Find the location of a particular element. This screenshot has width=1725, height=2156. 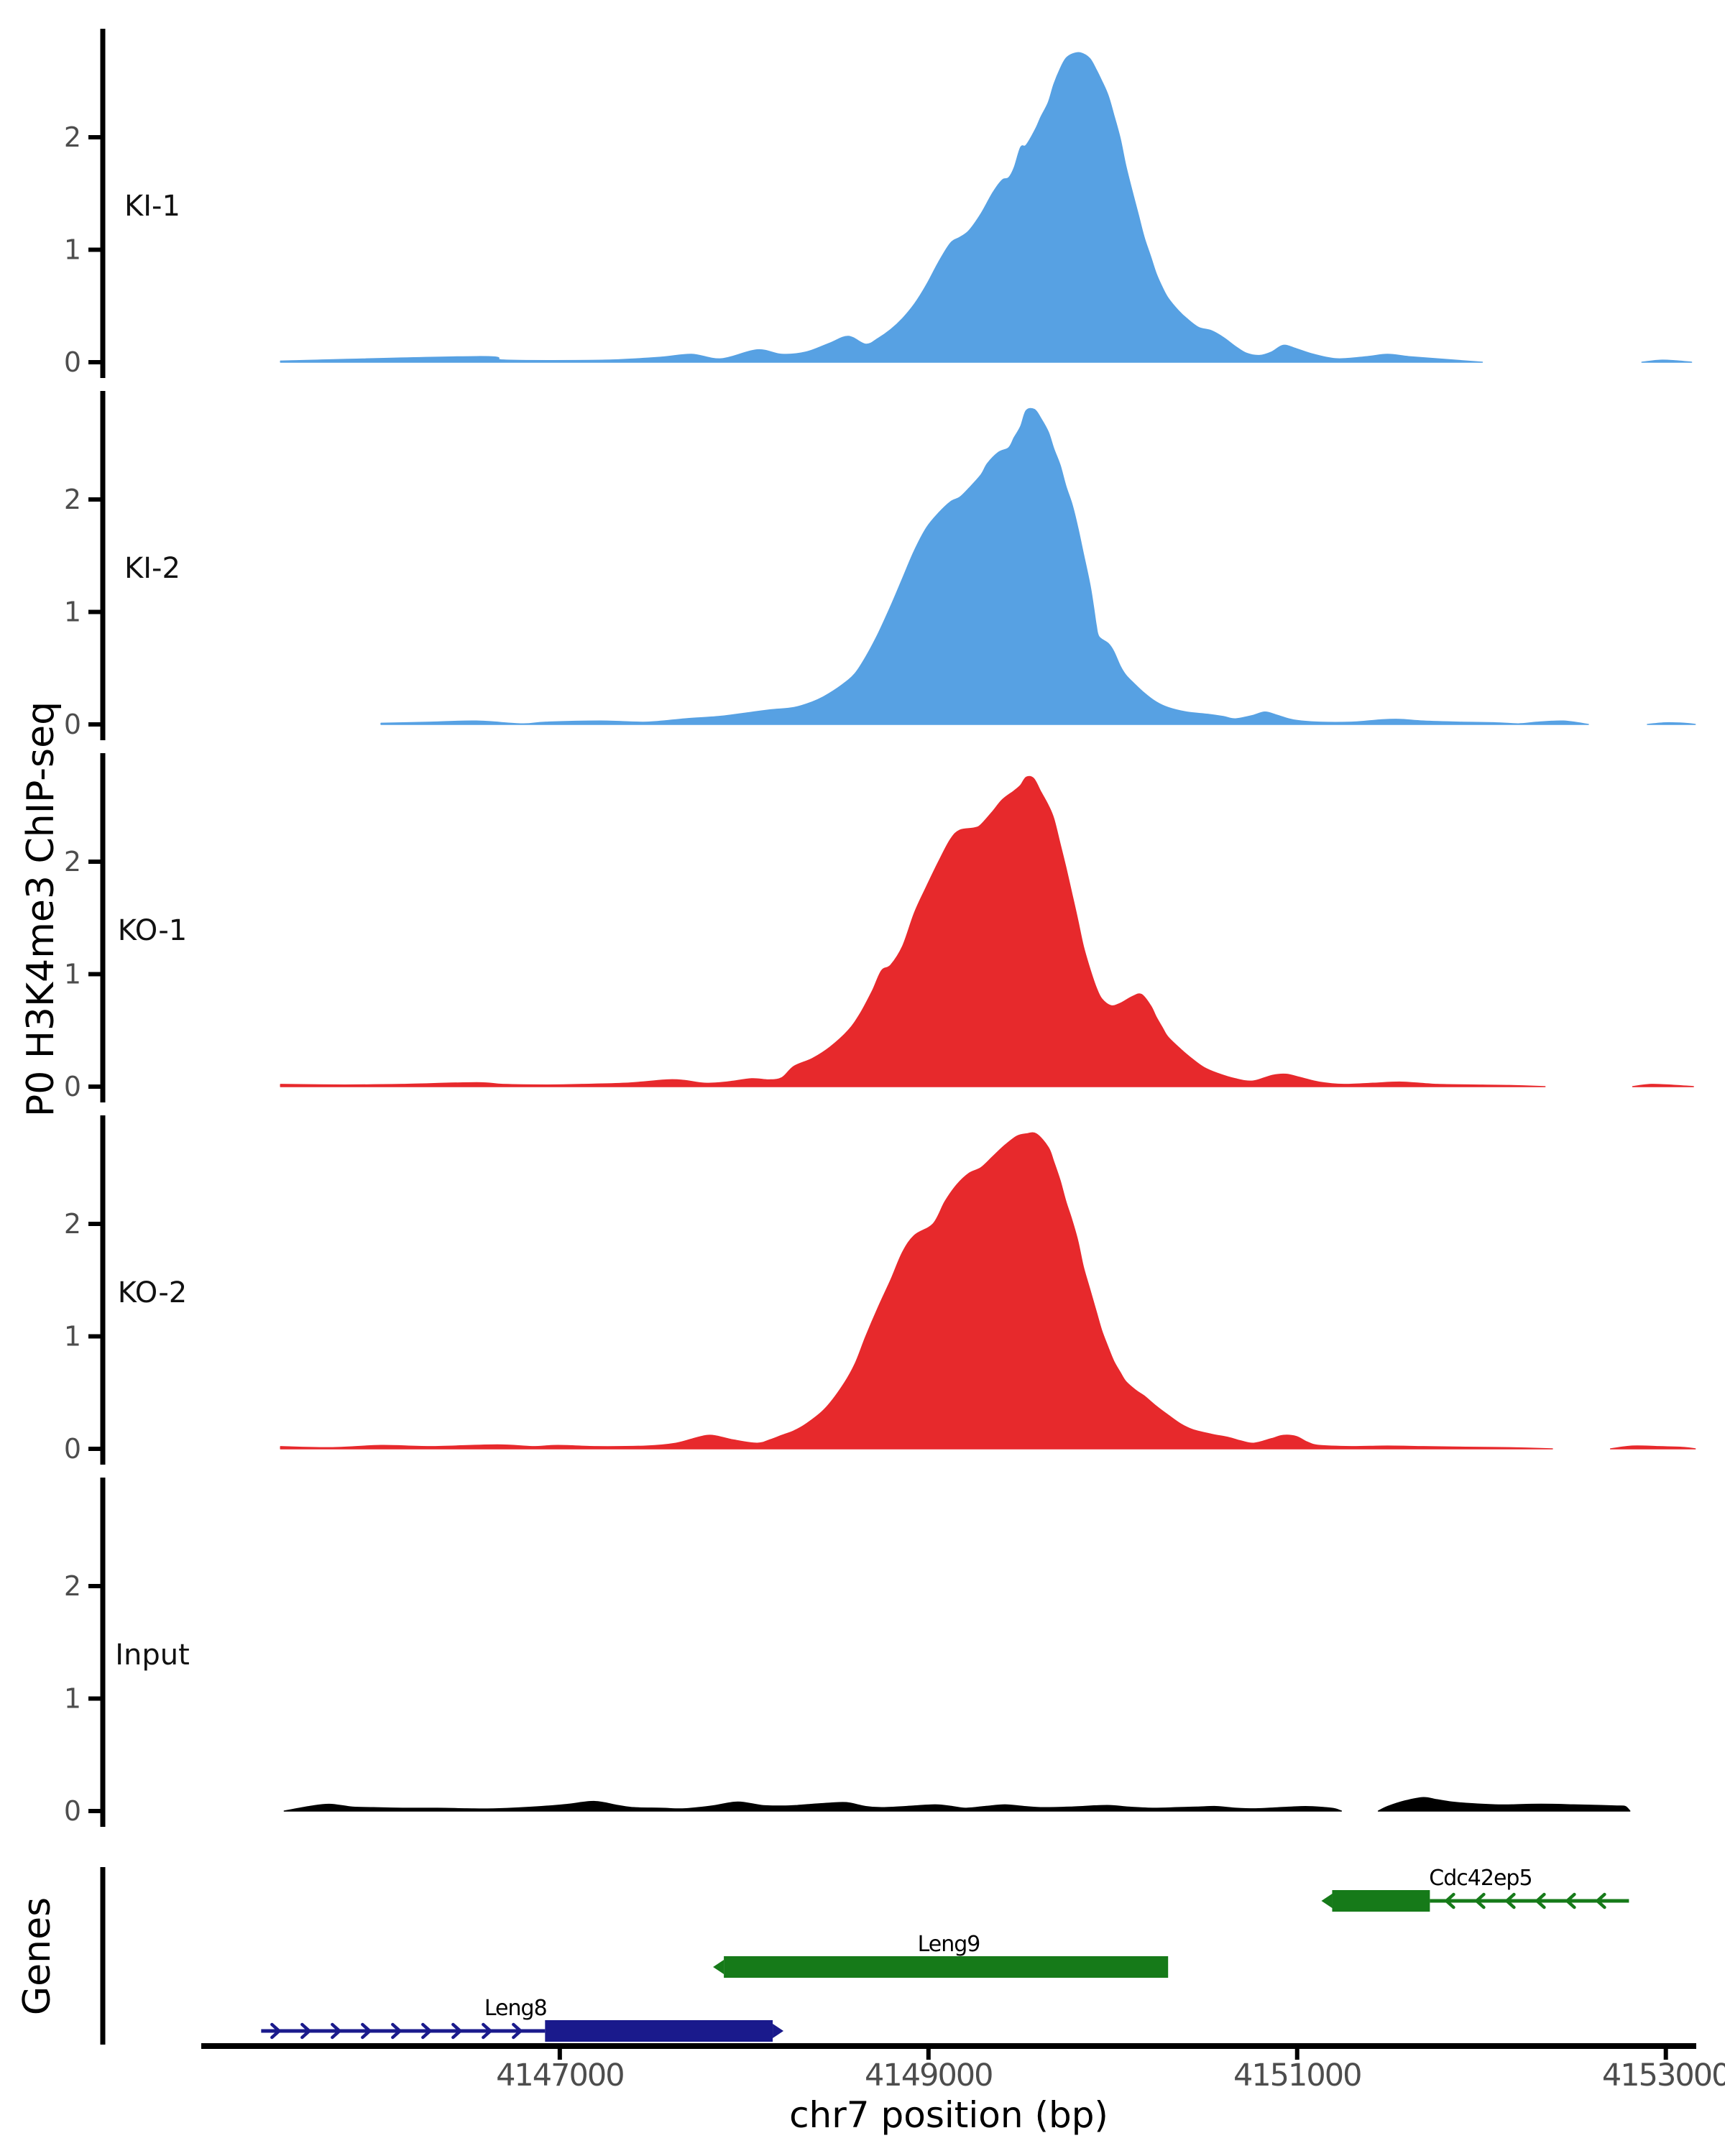

genes-axis-label: Genes is located at coordinates (37, 1957).